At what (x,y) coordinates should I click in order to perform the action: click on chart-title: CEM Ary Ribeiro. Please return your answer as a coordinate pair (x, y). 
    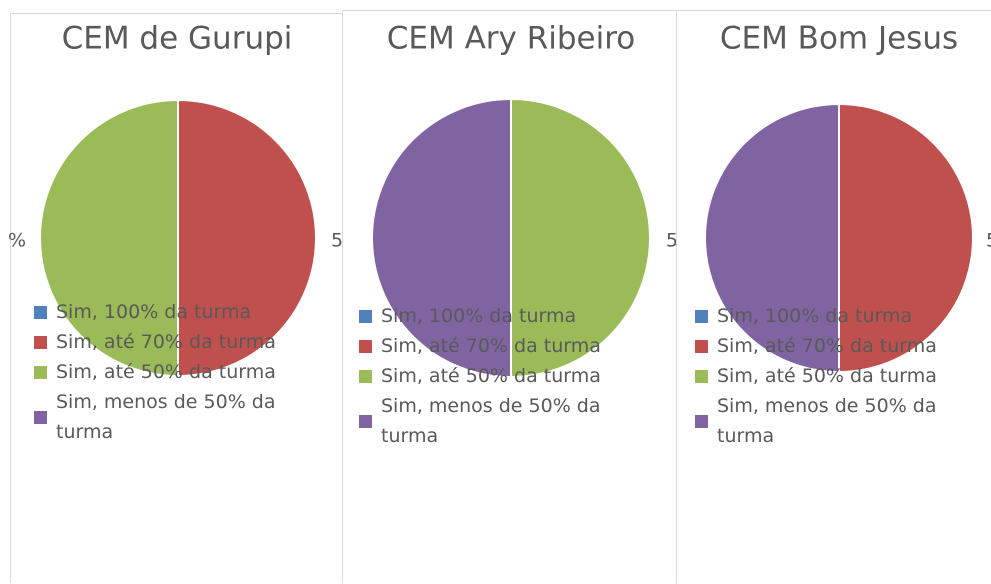
    Looking at the image, I should click on (511, 39).